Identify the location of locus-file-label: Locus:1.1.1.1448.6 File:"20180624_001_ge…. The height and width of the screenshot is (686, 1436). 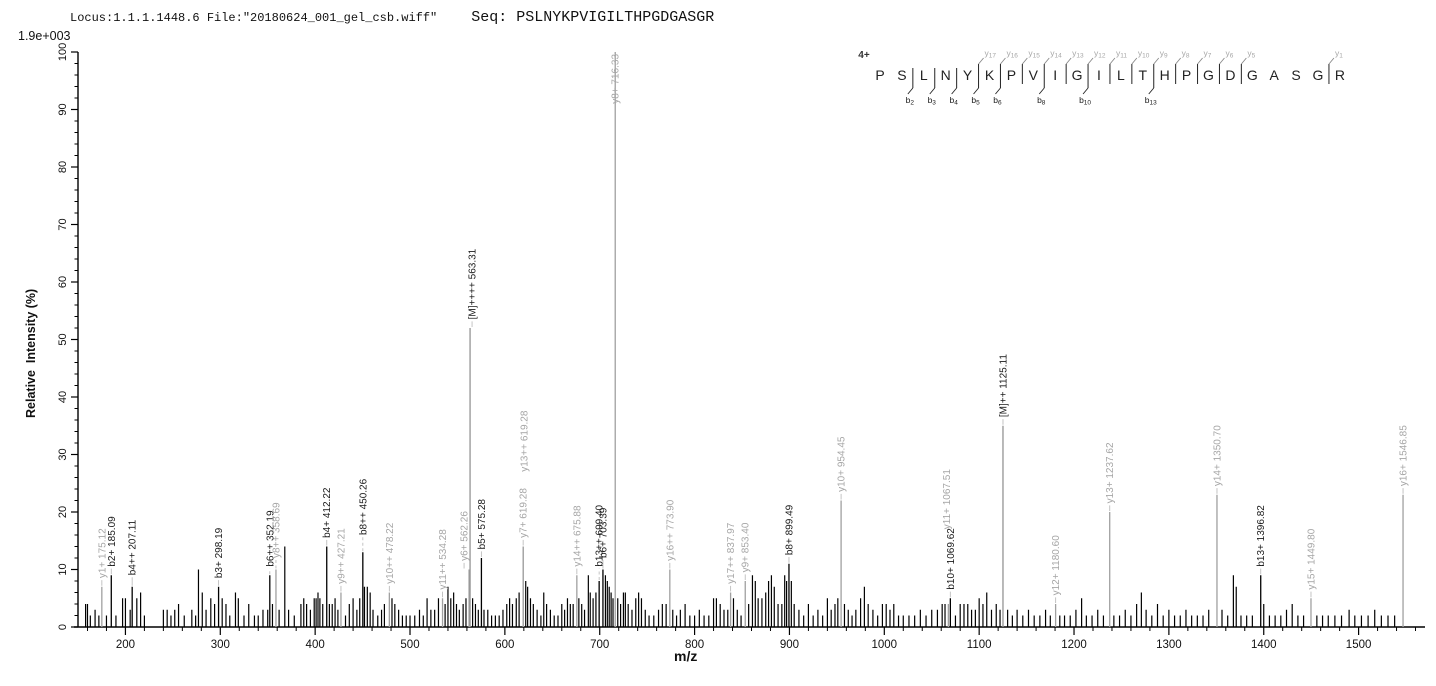
(254, 18).